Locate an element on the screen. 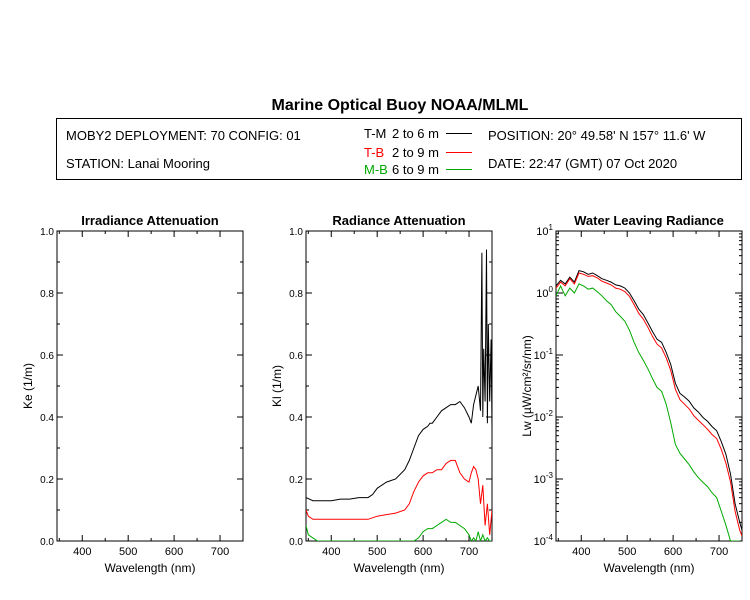  y-tick-label-1-4: 0.8 is located at coordinates (296, 294).